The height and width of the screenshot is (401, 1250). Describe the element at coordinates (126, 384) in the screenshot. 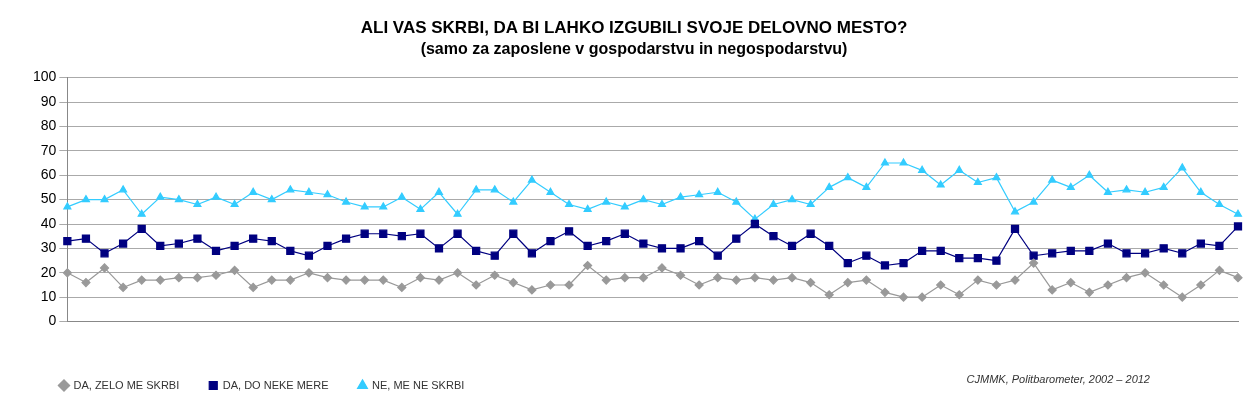

I see `legend-label: DA, ZELO ME SKRBI` at that location.